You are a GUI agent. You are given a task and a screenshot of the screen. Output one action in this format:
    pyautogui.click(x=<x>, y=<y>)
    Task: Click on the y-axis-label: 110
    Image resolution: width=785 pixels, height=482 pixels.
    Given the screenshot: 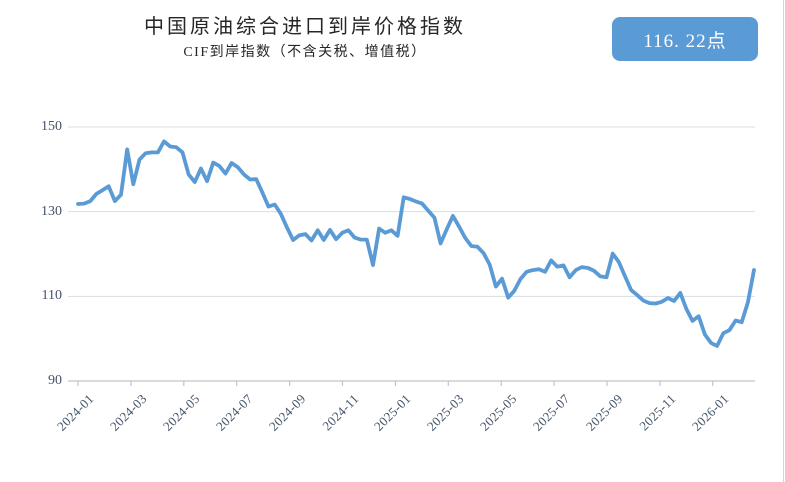 What is the action you would take?
    pyautogui.click(x=51, y=296)
    